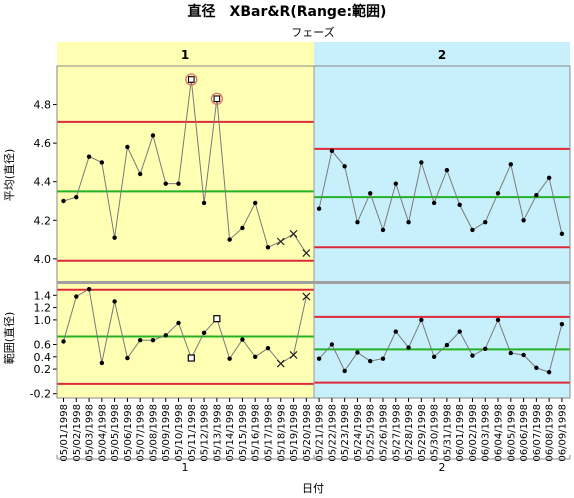  Describe the element at coordinates (499, 433) in the screenshot. I see `x-tick-label: 06/04/1998` at that location.